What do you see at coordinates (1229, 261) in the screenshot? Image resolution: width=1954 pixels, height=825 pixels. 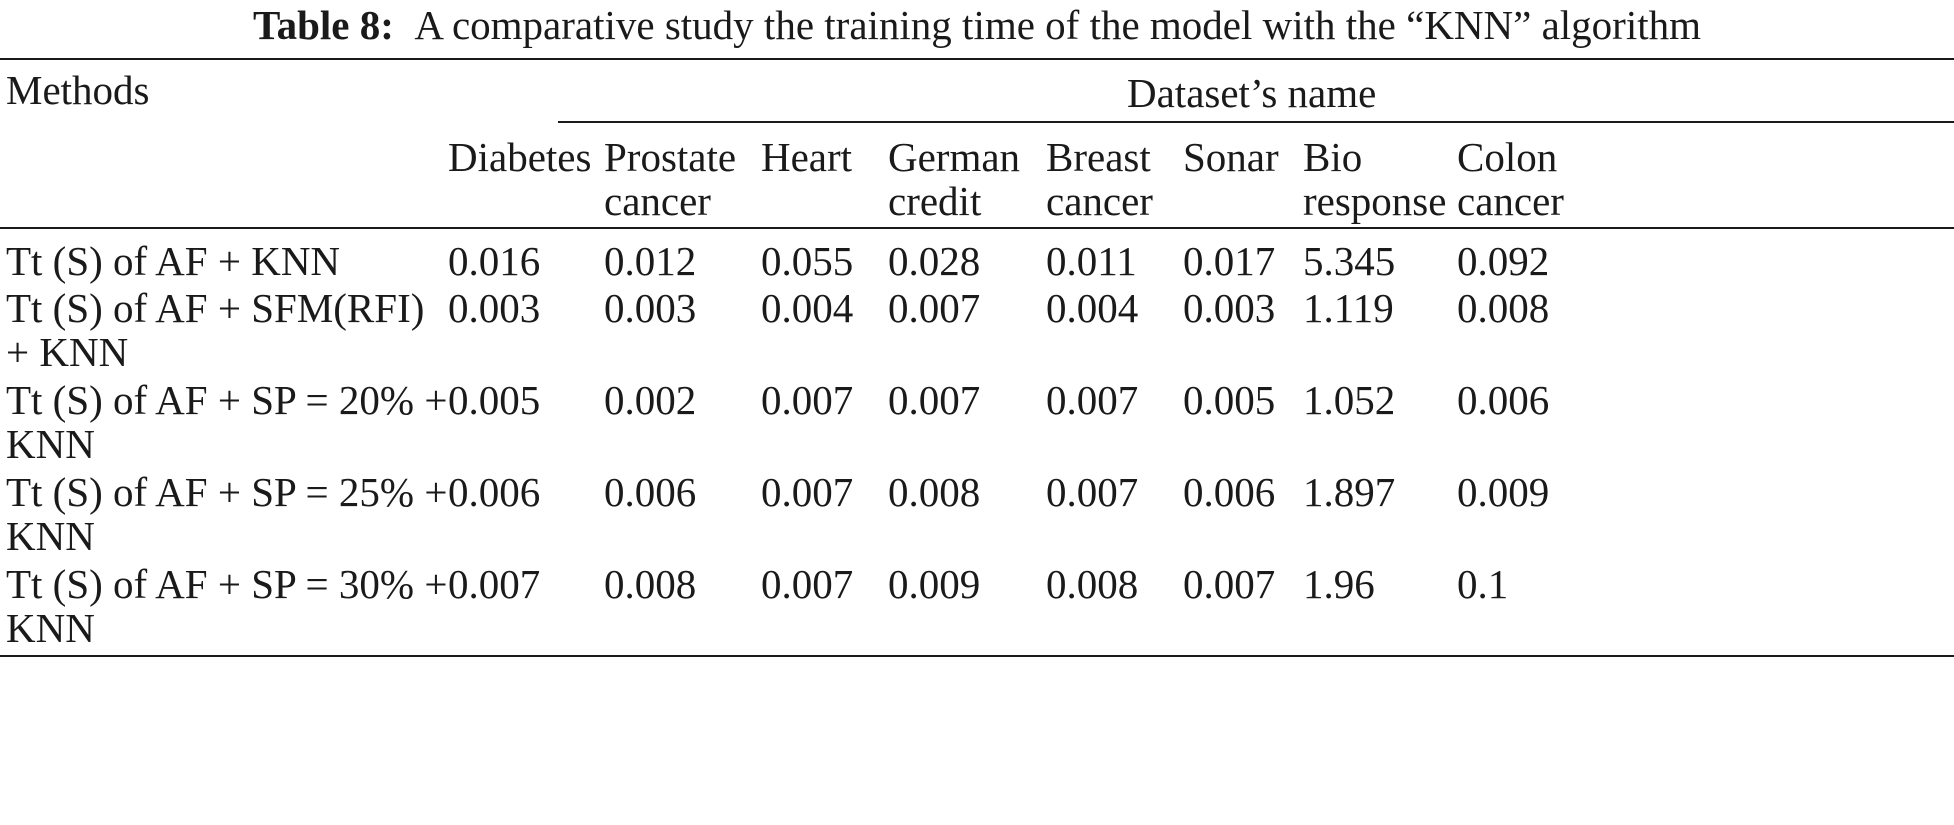 I see `table-cell: 0.017` at bounding box center [1229, 261].